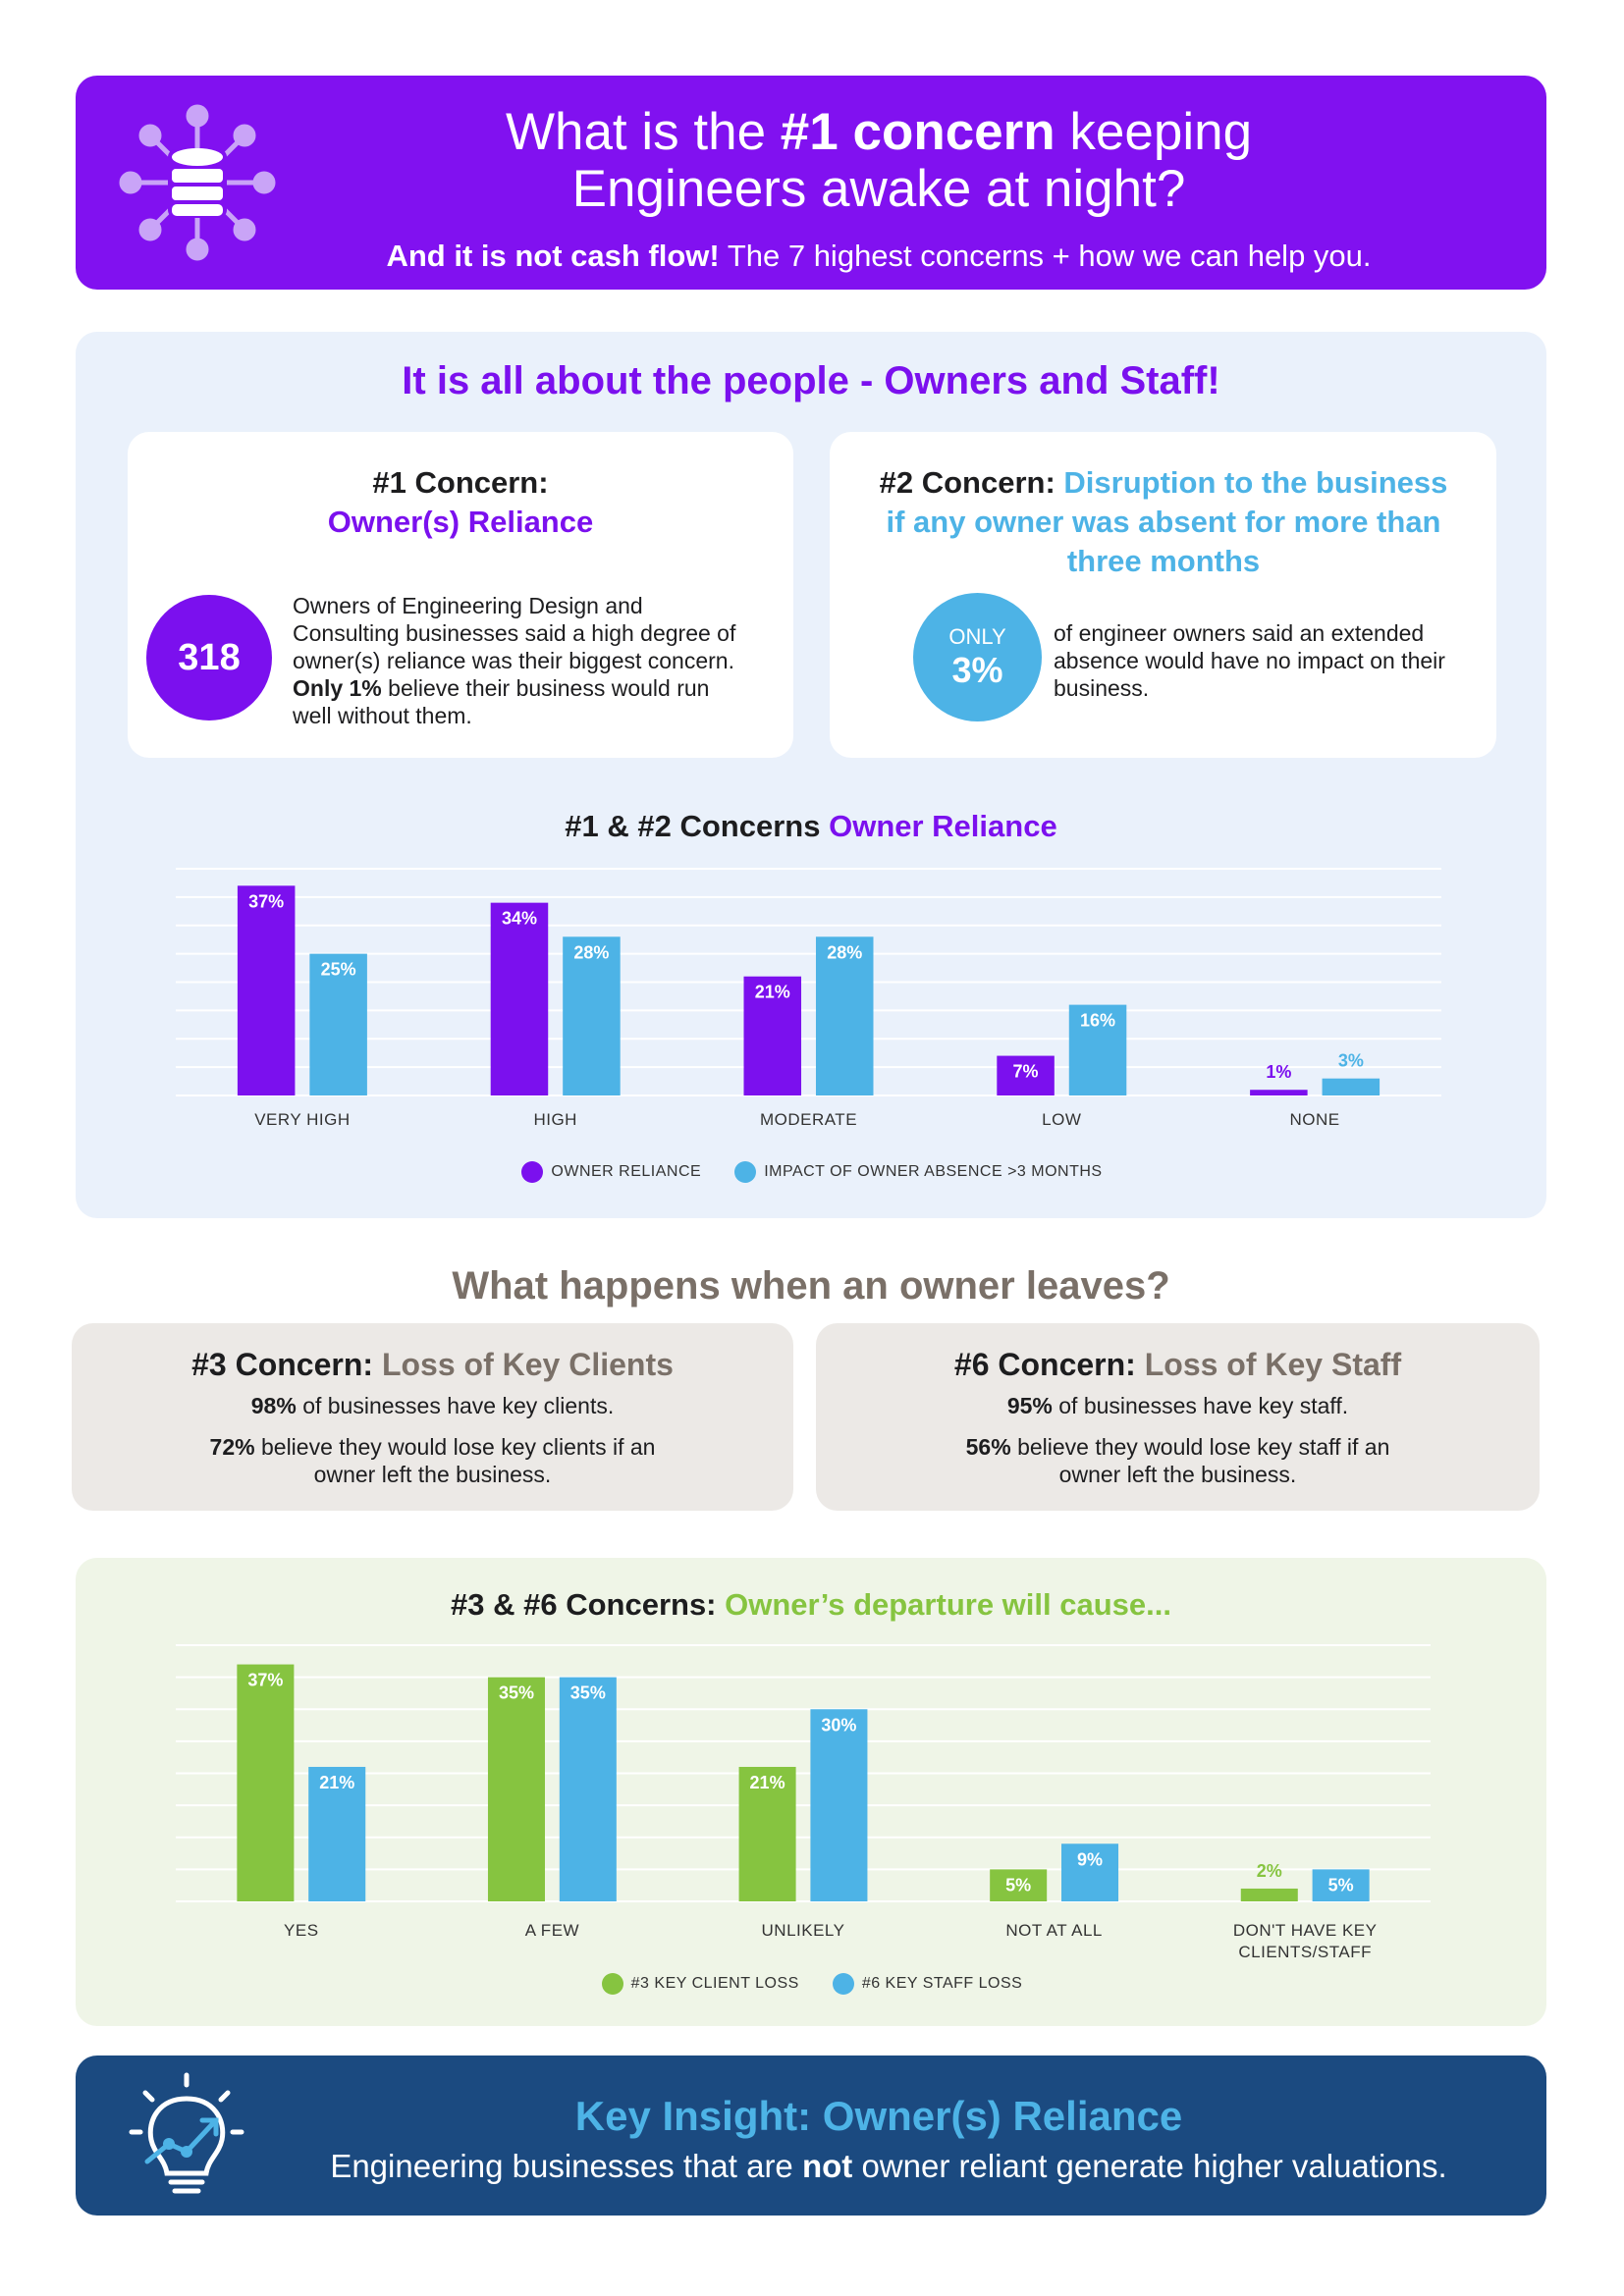 This screenshot has height=2296, width=1624. Describe the element at coordinates (553, 256) in the screenshot. I see `subtitle-bold: And it is not cash flow!` at that location.